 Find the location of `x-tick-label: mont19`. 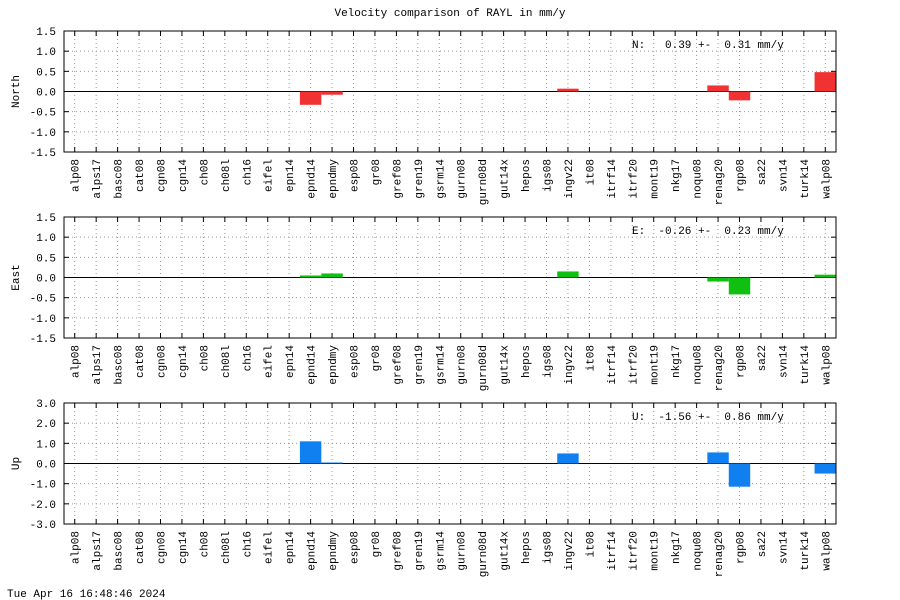

x-tick-label: mont19 is located at coordinates (656, 551).